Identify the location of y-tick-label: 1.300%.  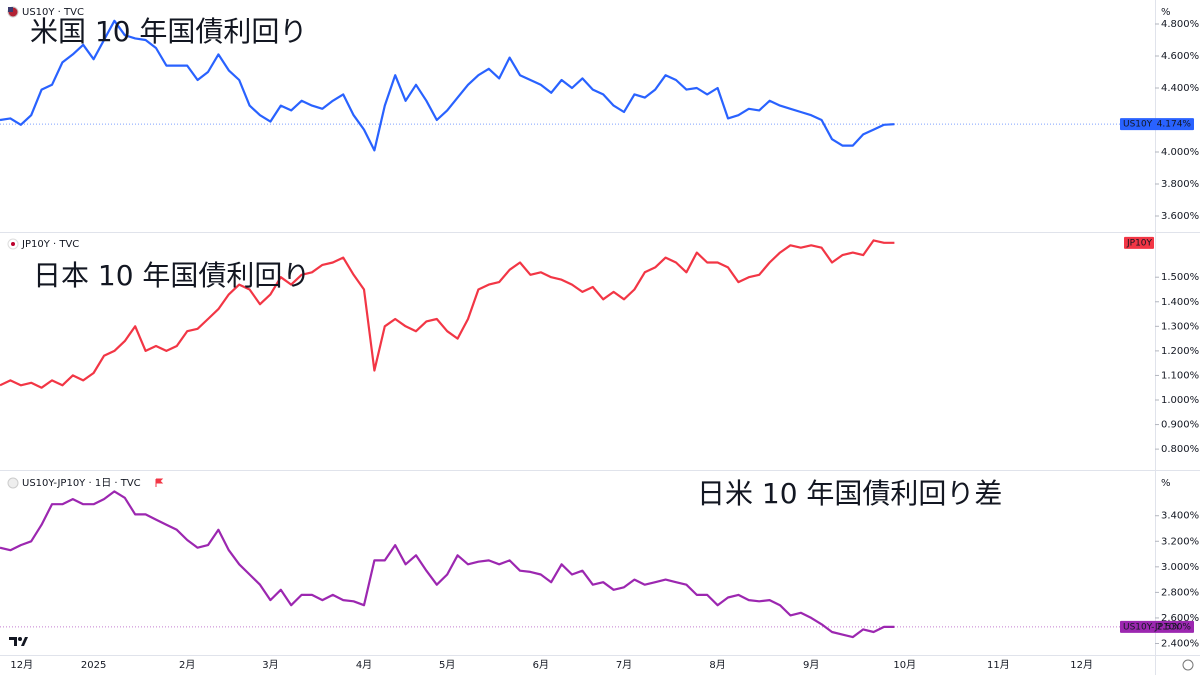
(1180, 326).